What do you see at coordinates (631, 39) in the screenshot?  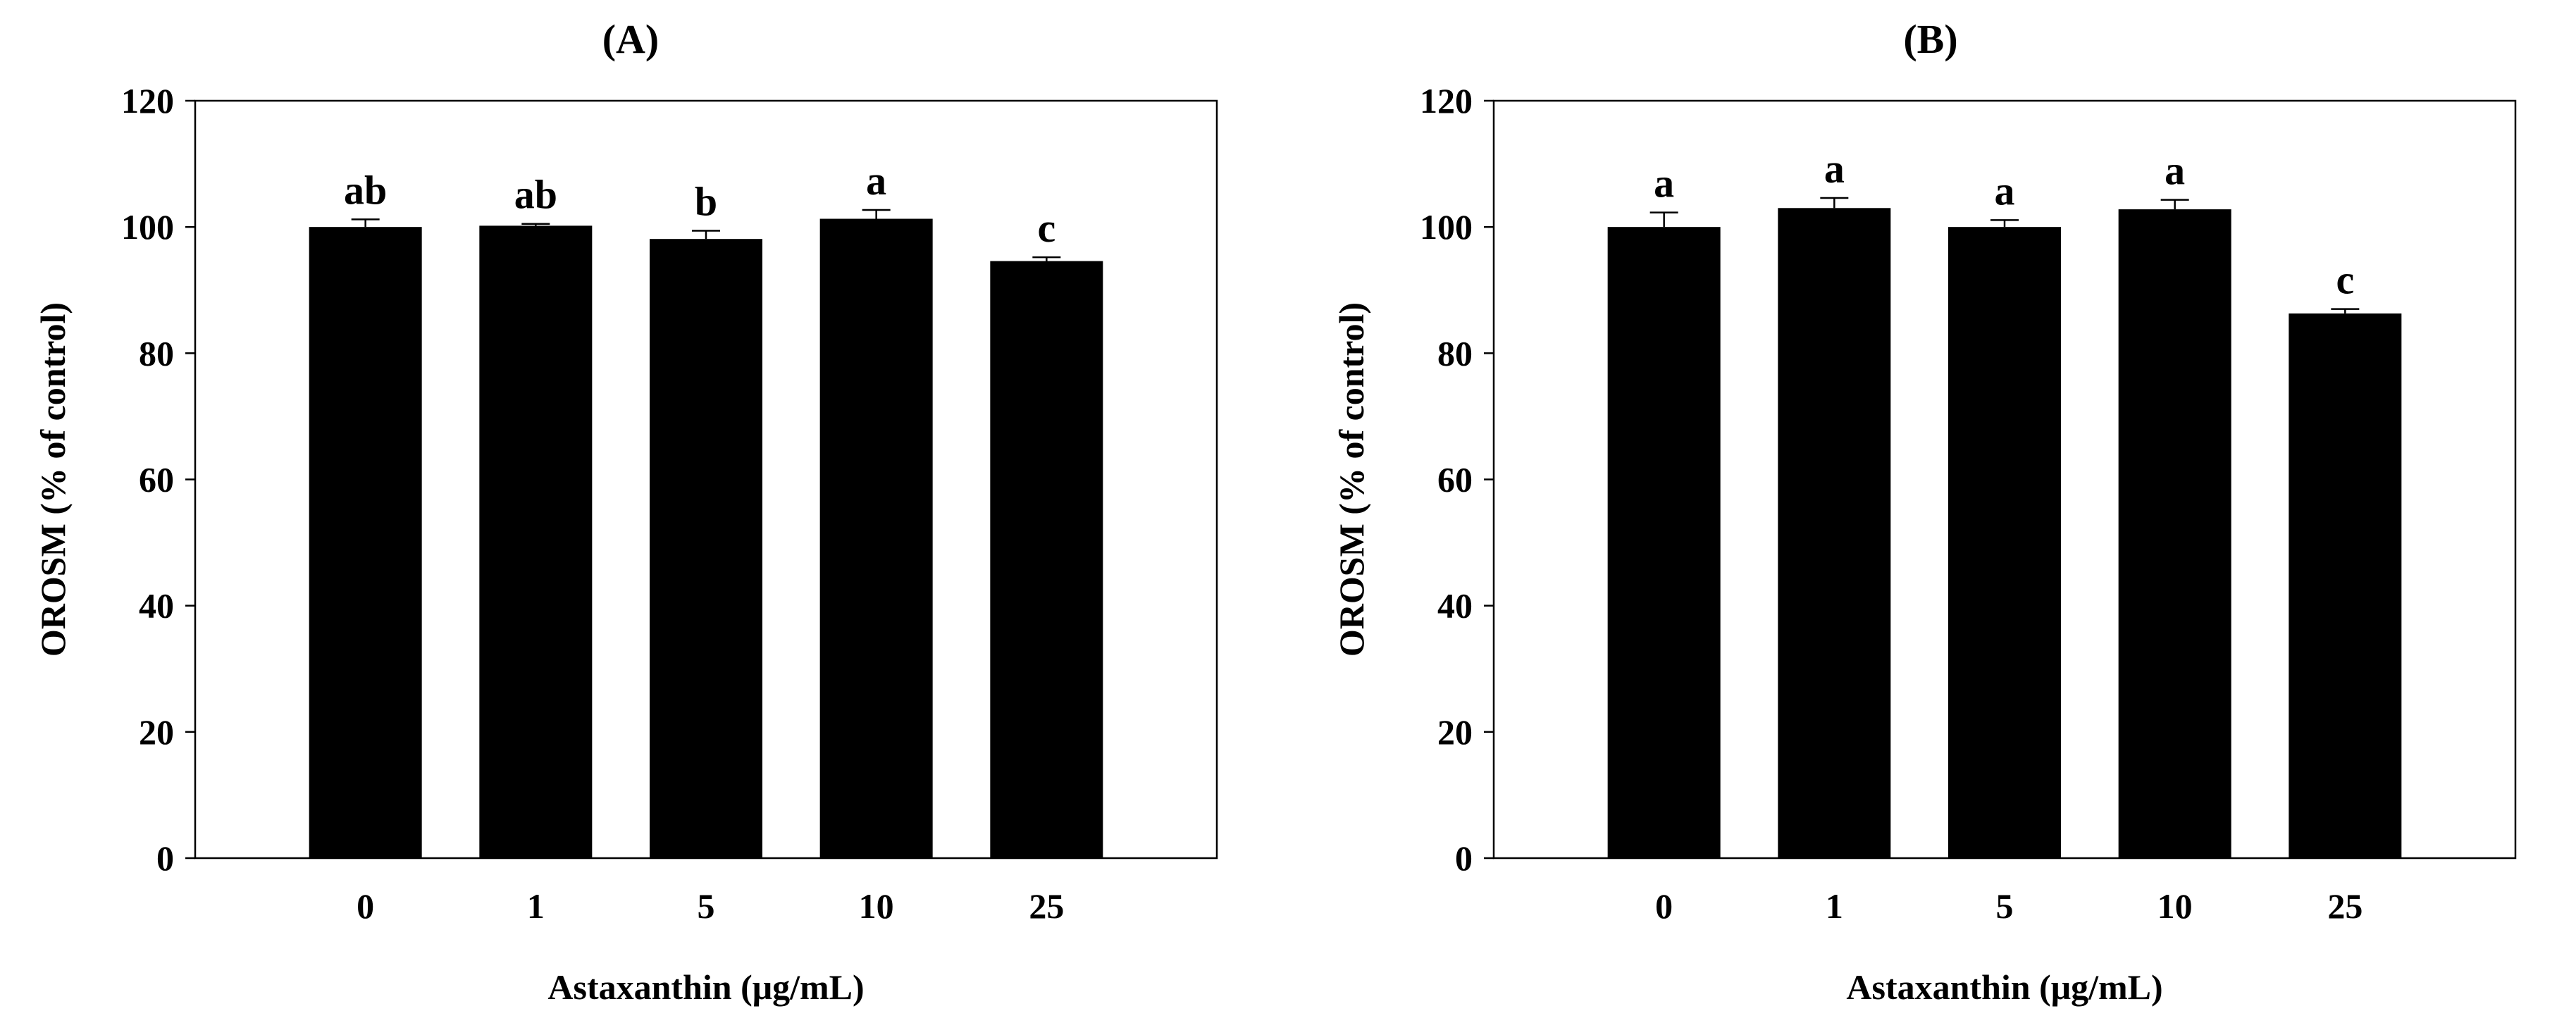 I see `panel-title: (A)` at bounding box center [631, 39].